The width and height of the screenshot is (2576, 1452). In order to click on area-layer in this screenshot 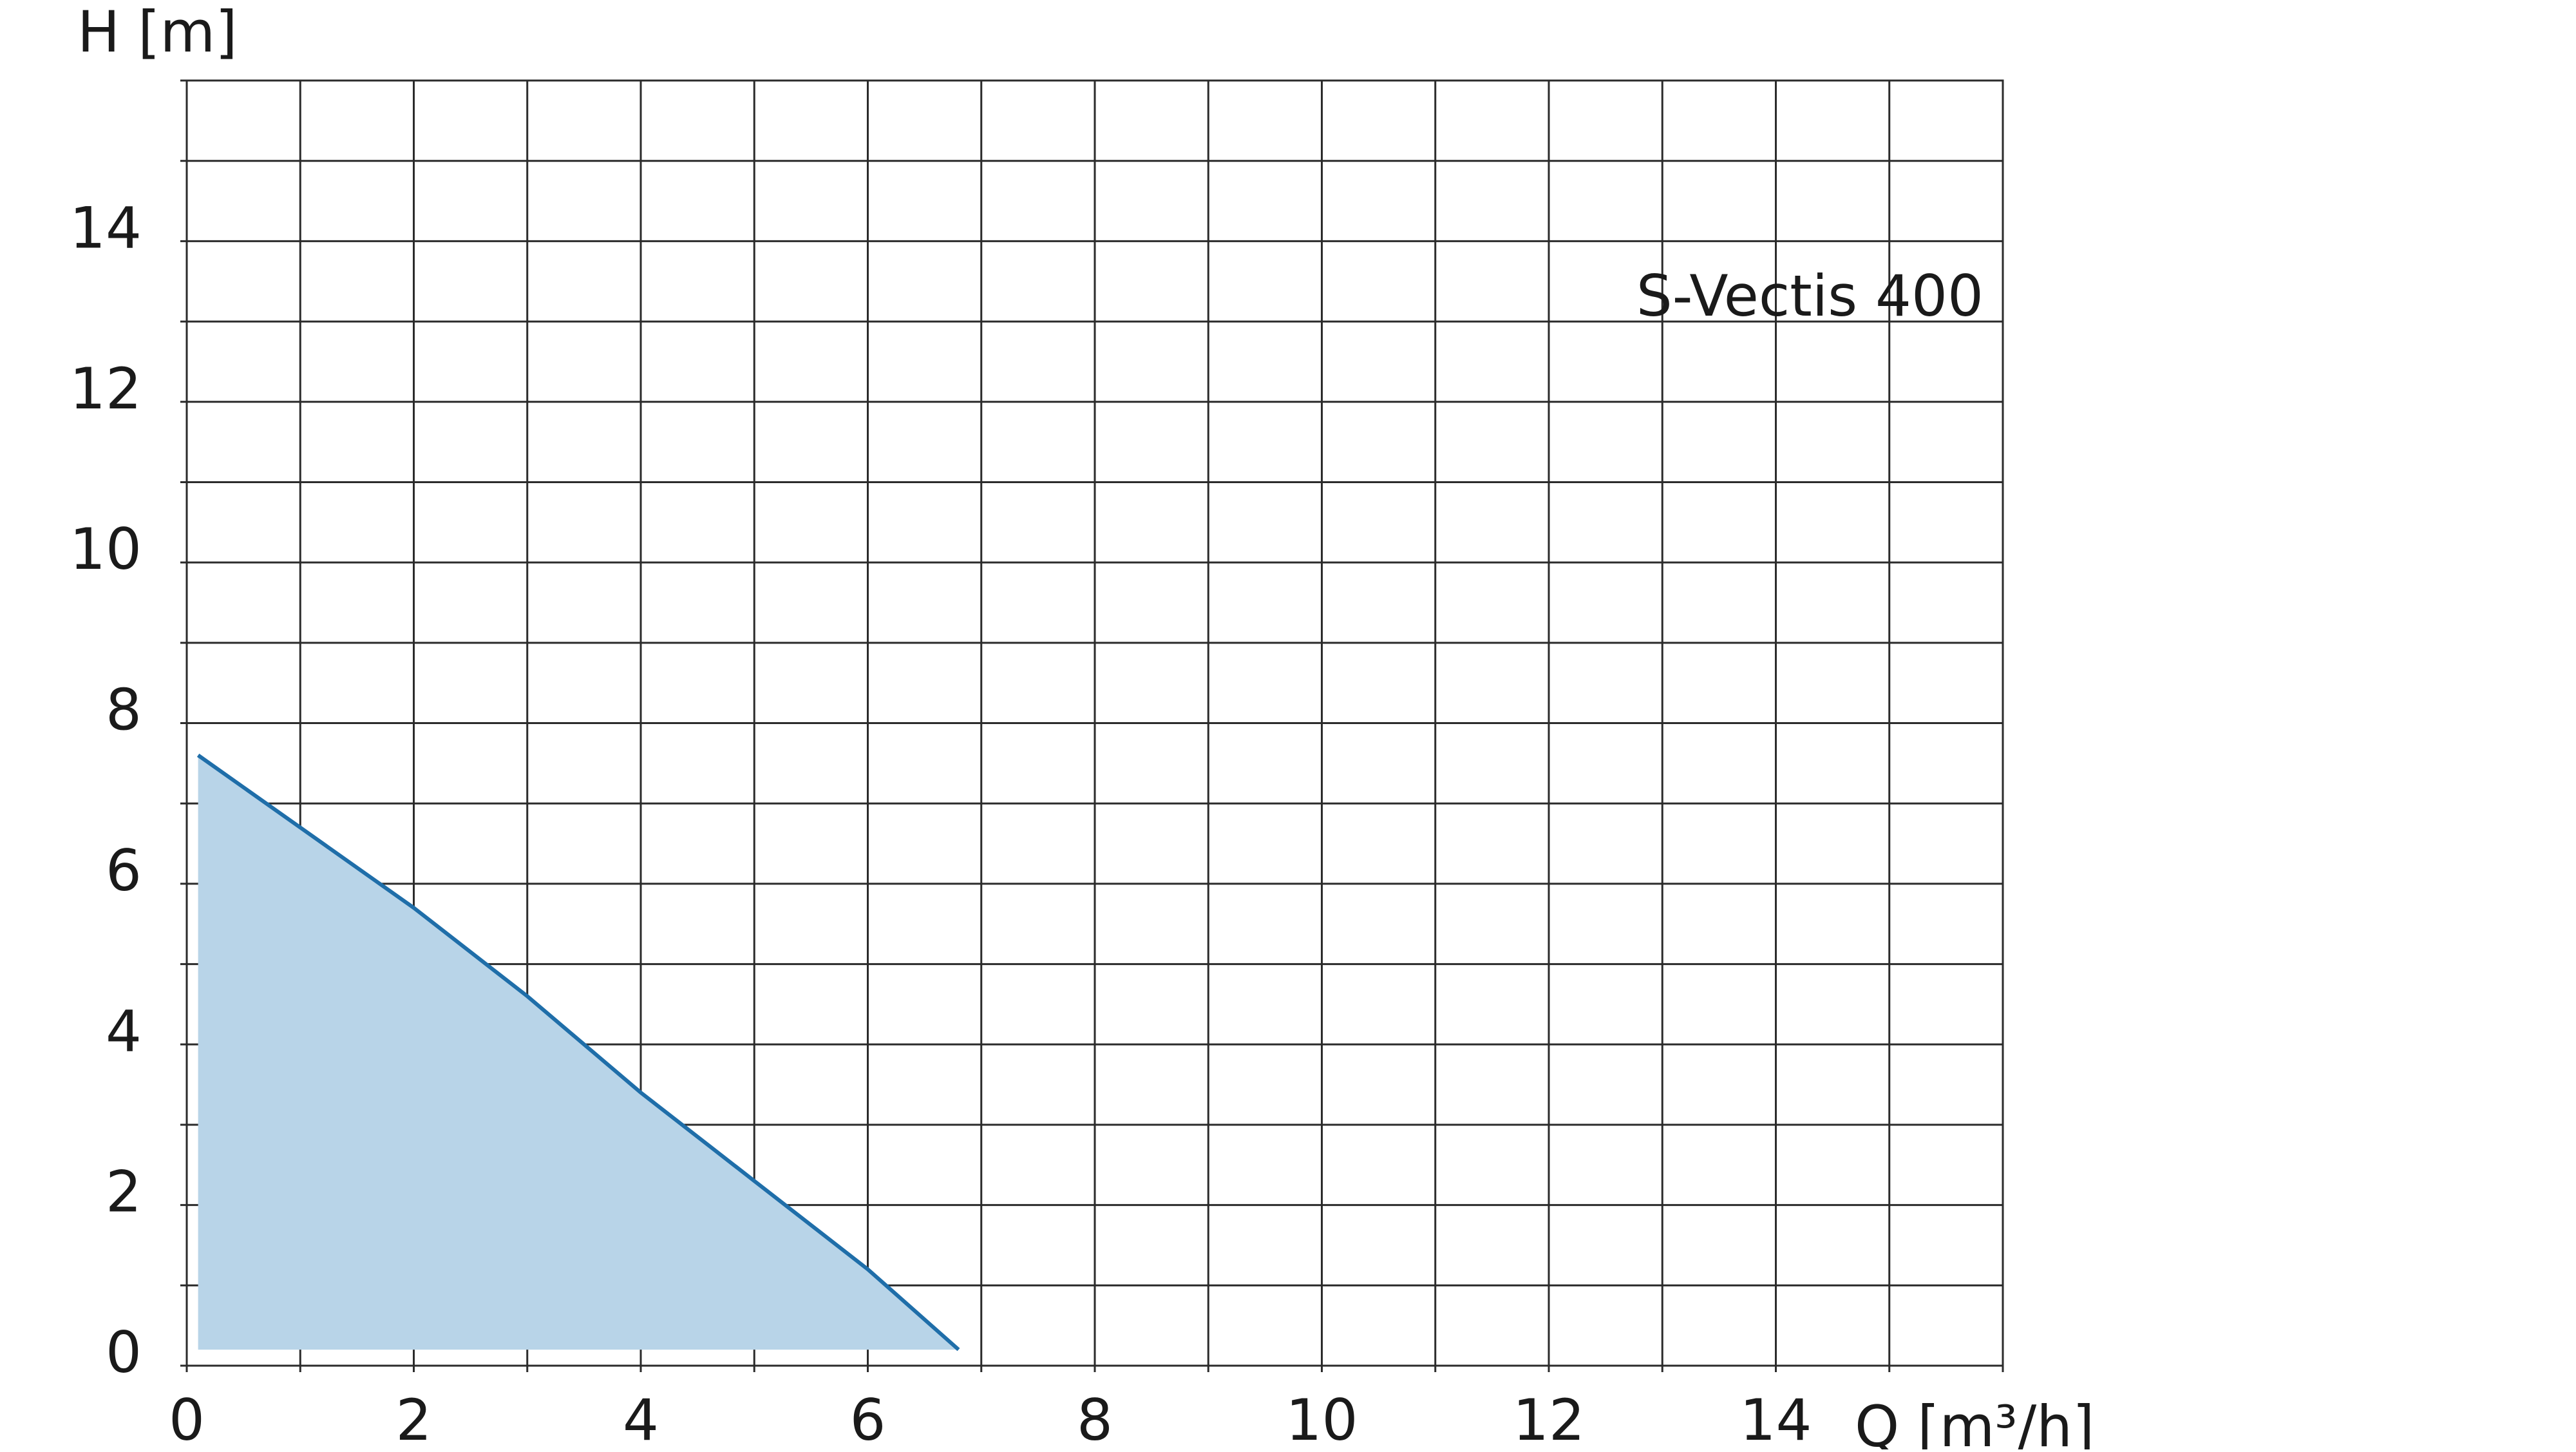, I will do `click(578, 1052)`.